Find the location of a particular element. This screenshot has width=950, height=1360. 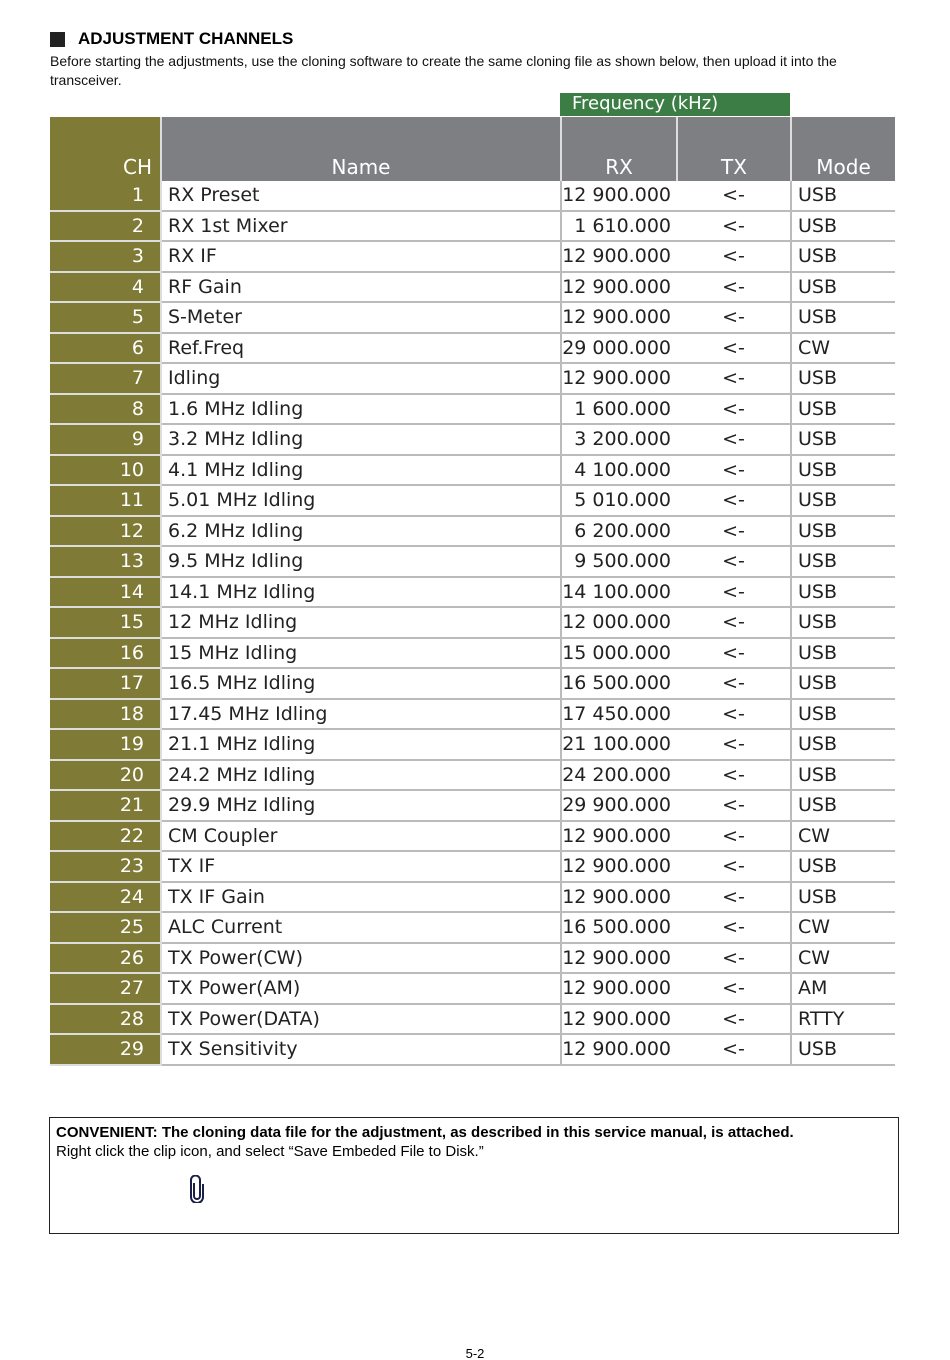

row-ch: 6 is located at coordinates (105, 348).